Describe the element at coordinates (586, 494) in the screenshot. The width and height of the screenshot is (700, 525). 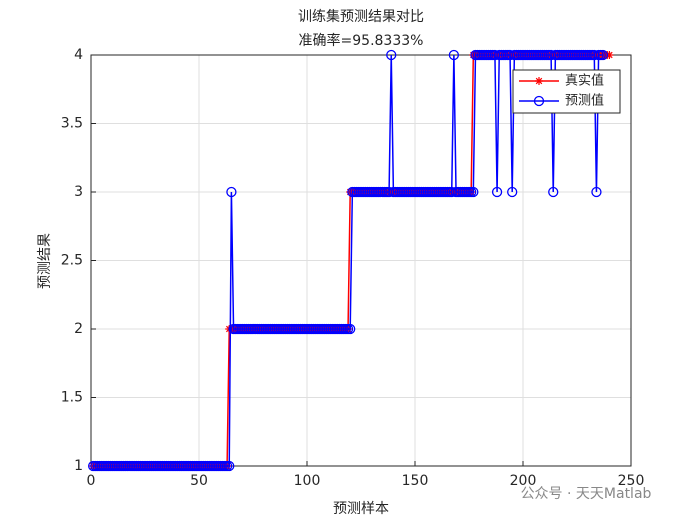
I see `watermark: 公众号 · 天天Matlab` at that location.